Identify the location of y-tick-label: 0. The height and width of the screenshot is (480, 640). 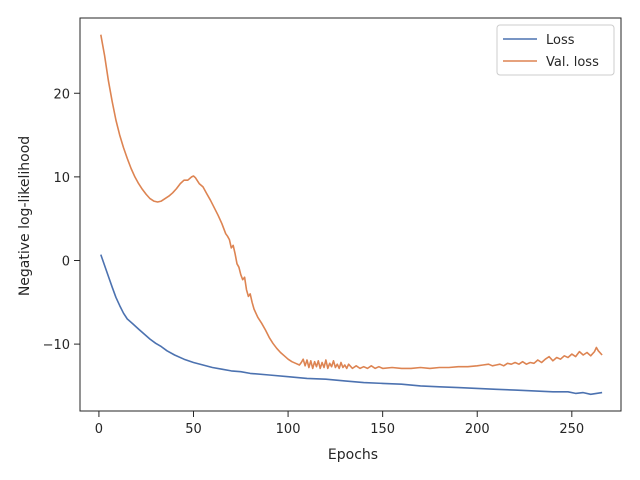
(66, 261).